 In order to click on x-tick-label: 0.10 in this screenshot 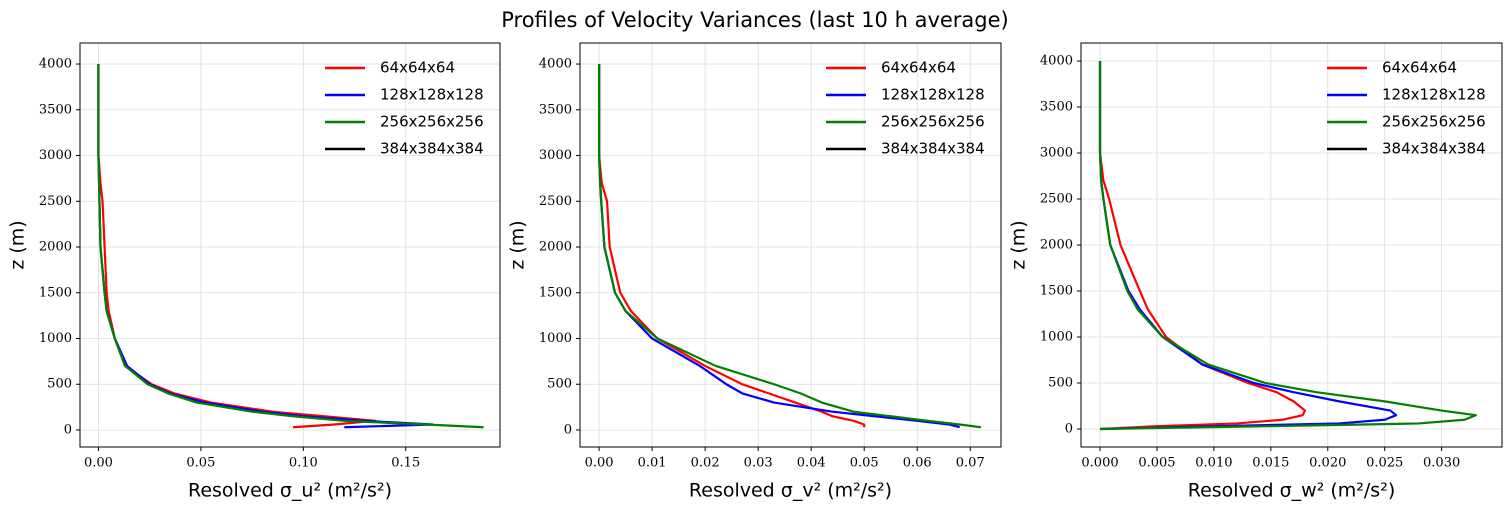, I will do `click(303, 463)`.